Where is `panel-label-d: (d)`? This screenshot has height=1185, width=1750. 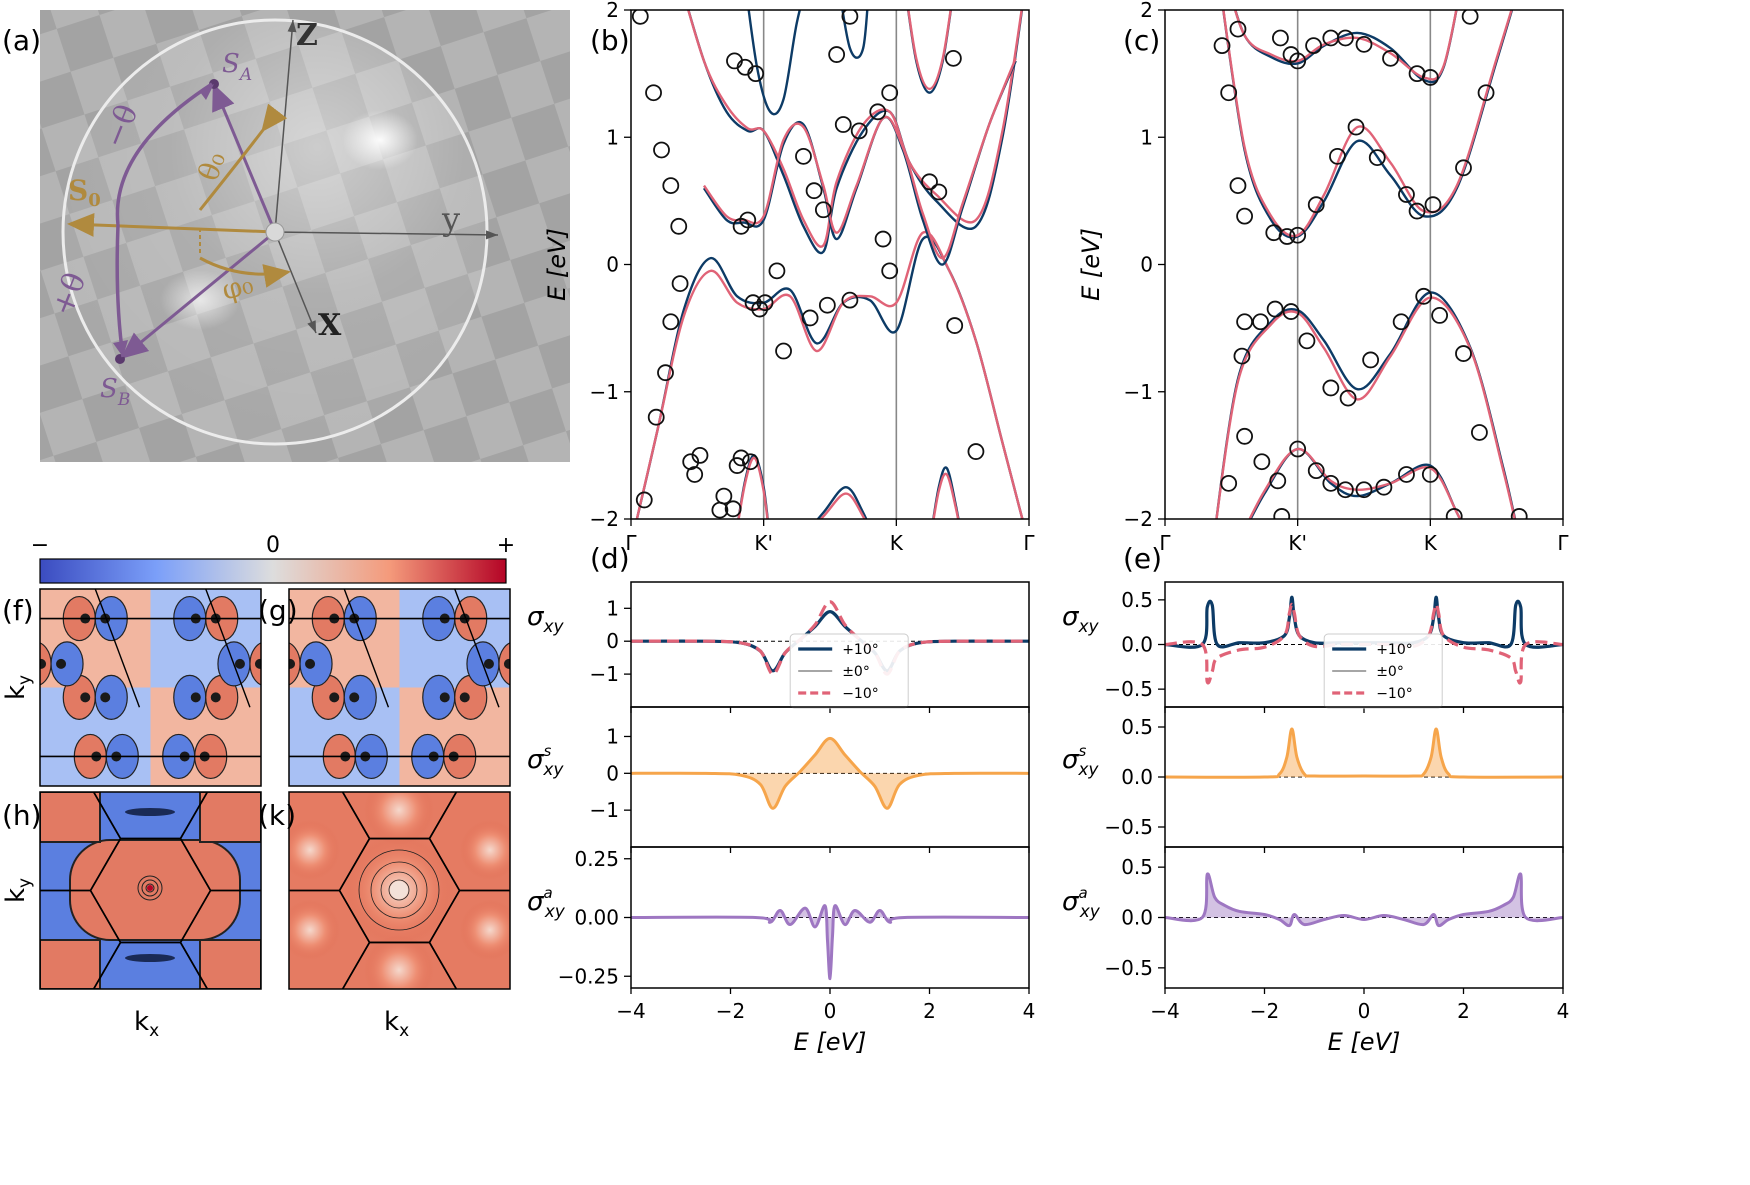
panel-label-d: (d) is located at coordinates (610, 558).